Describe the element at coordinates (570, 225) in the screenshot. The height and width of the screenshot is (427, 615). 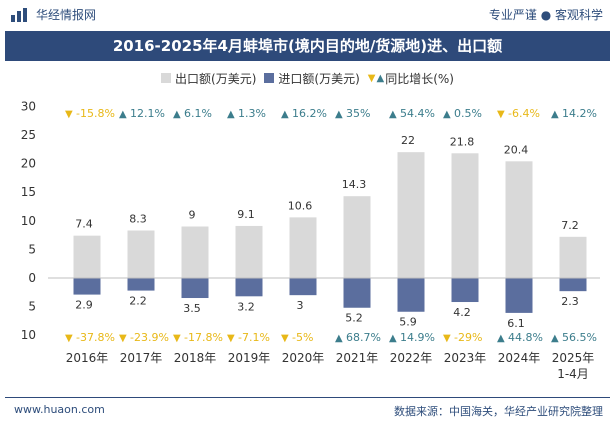
I see `export-value-label: 7.2` at that location.